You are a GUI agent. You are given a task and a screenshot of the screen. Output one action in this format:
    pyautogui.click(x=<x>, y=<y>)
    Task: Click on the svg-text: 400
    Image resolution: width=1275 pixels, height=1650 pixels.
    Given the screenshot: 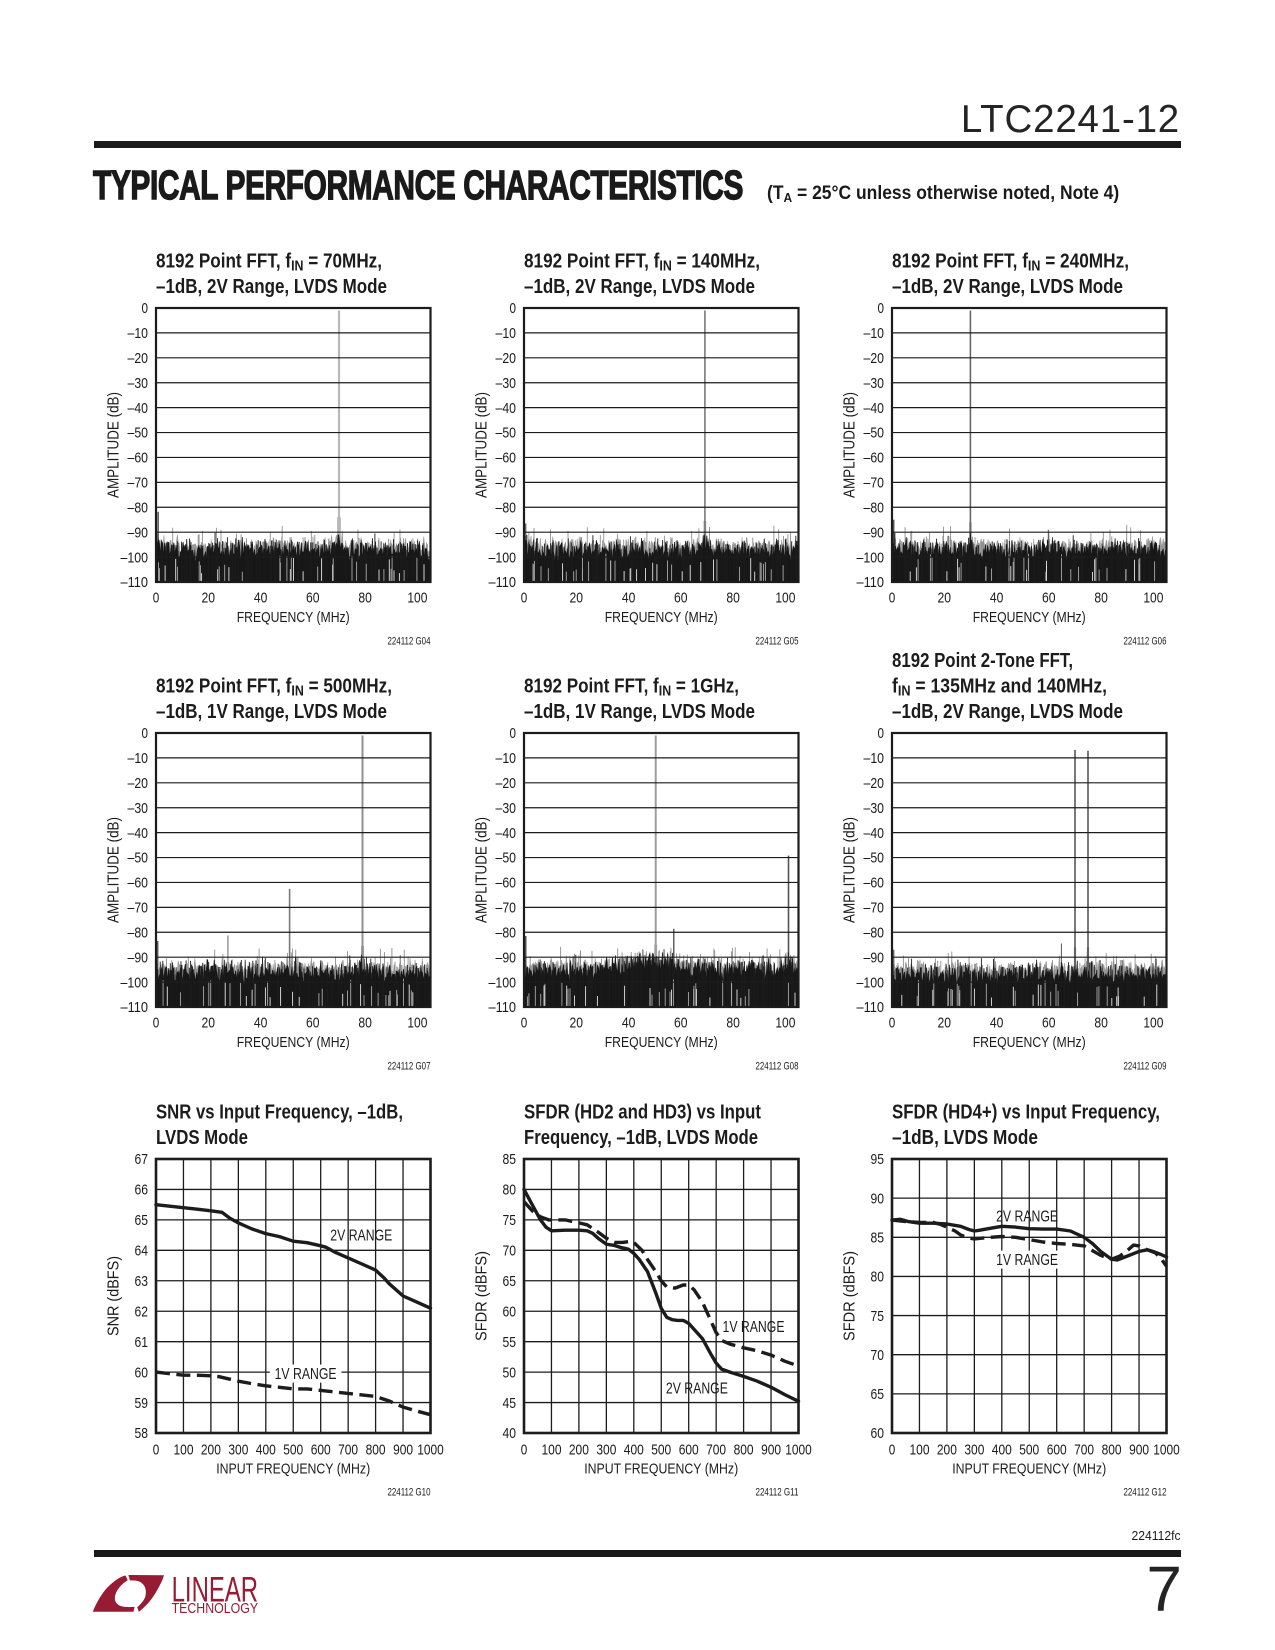 What is the action you would take?
    pyautogui.click(x=1002, y=1450)
    